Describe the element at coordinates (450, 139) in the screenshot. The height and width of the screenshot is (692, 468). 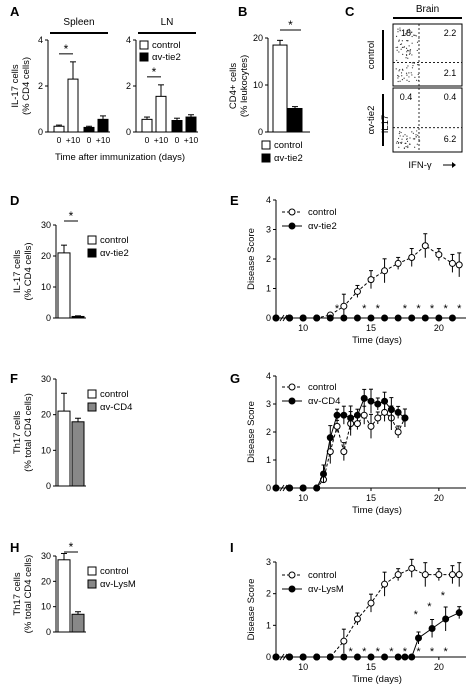
I see `panel-c-quadrant-value: 6.2` at that location.